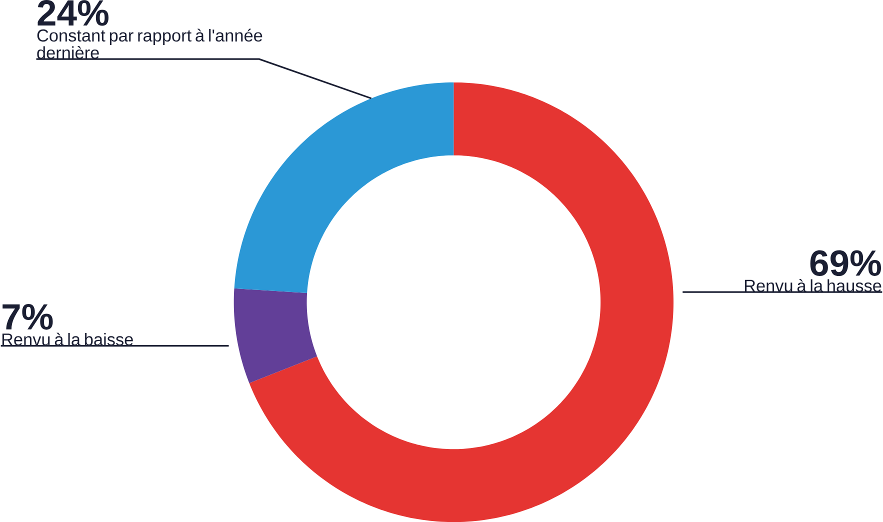  Describe the element at coordinates (27, 317) in the screenshot. I see `data-label: 7%` at that location.